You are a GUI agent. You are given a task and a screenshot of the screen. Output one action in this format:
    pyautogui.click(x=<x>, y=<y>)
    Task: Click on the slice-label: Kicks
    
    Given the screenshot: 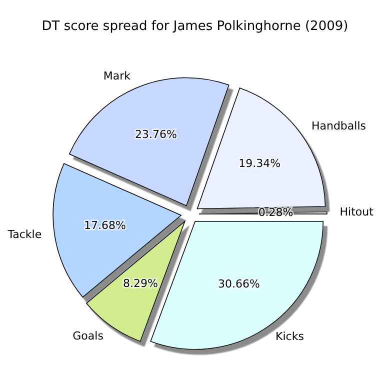 What is the action you would take?
    pyautogui.click(x=290, y=336)
    